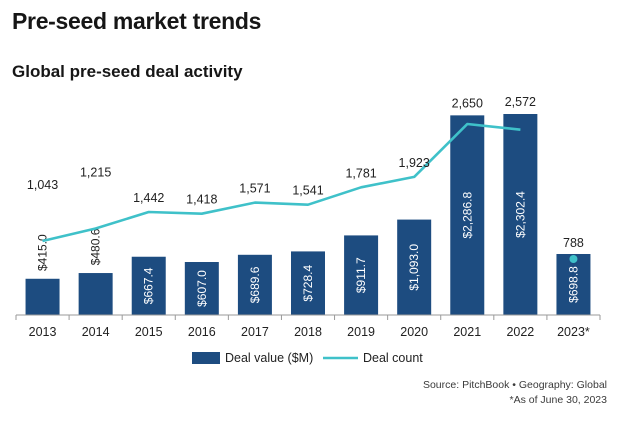 The image size is (633, 423). Describe the element at coordinates (201, 200) in the screenshot. I see `count-label: 1,418` at that location.